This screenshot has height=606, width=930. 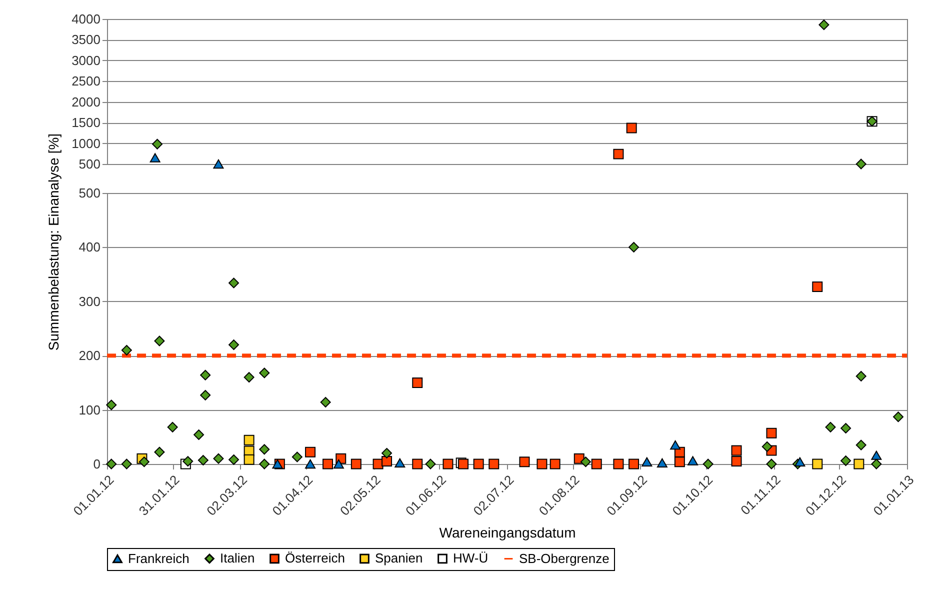 I want to click on y-tick-label: 3000, so click(x=86, y=60).